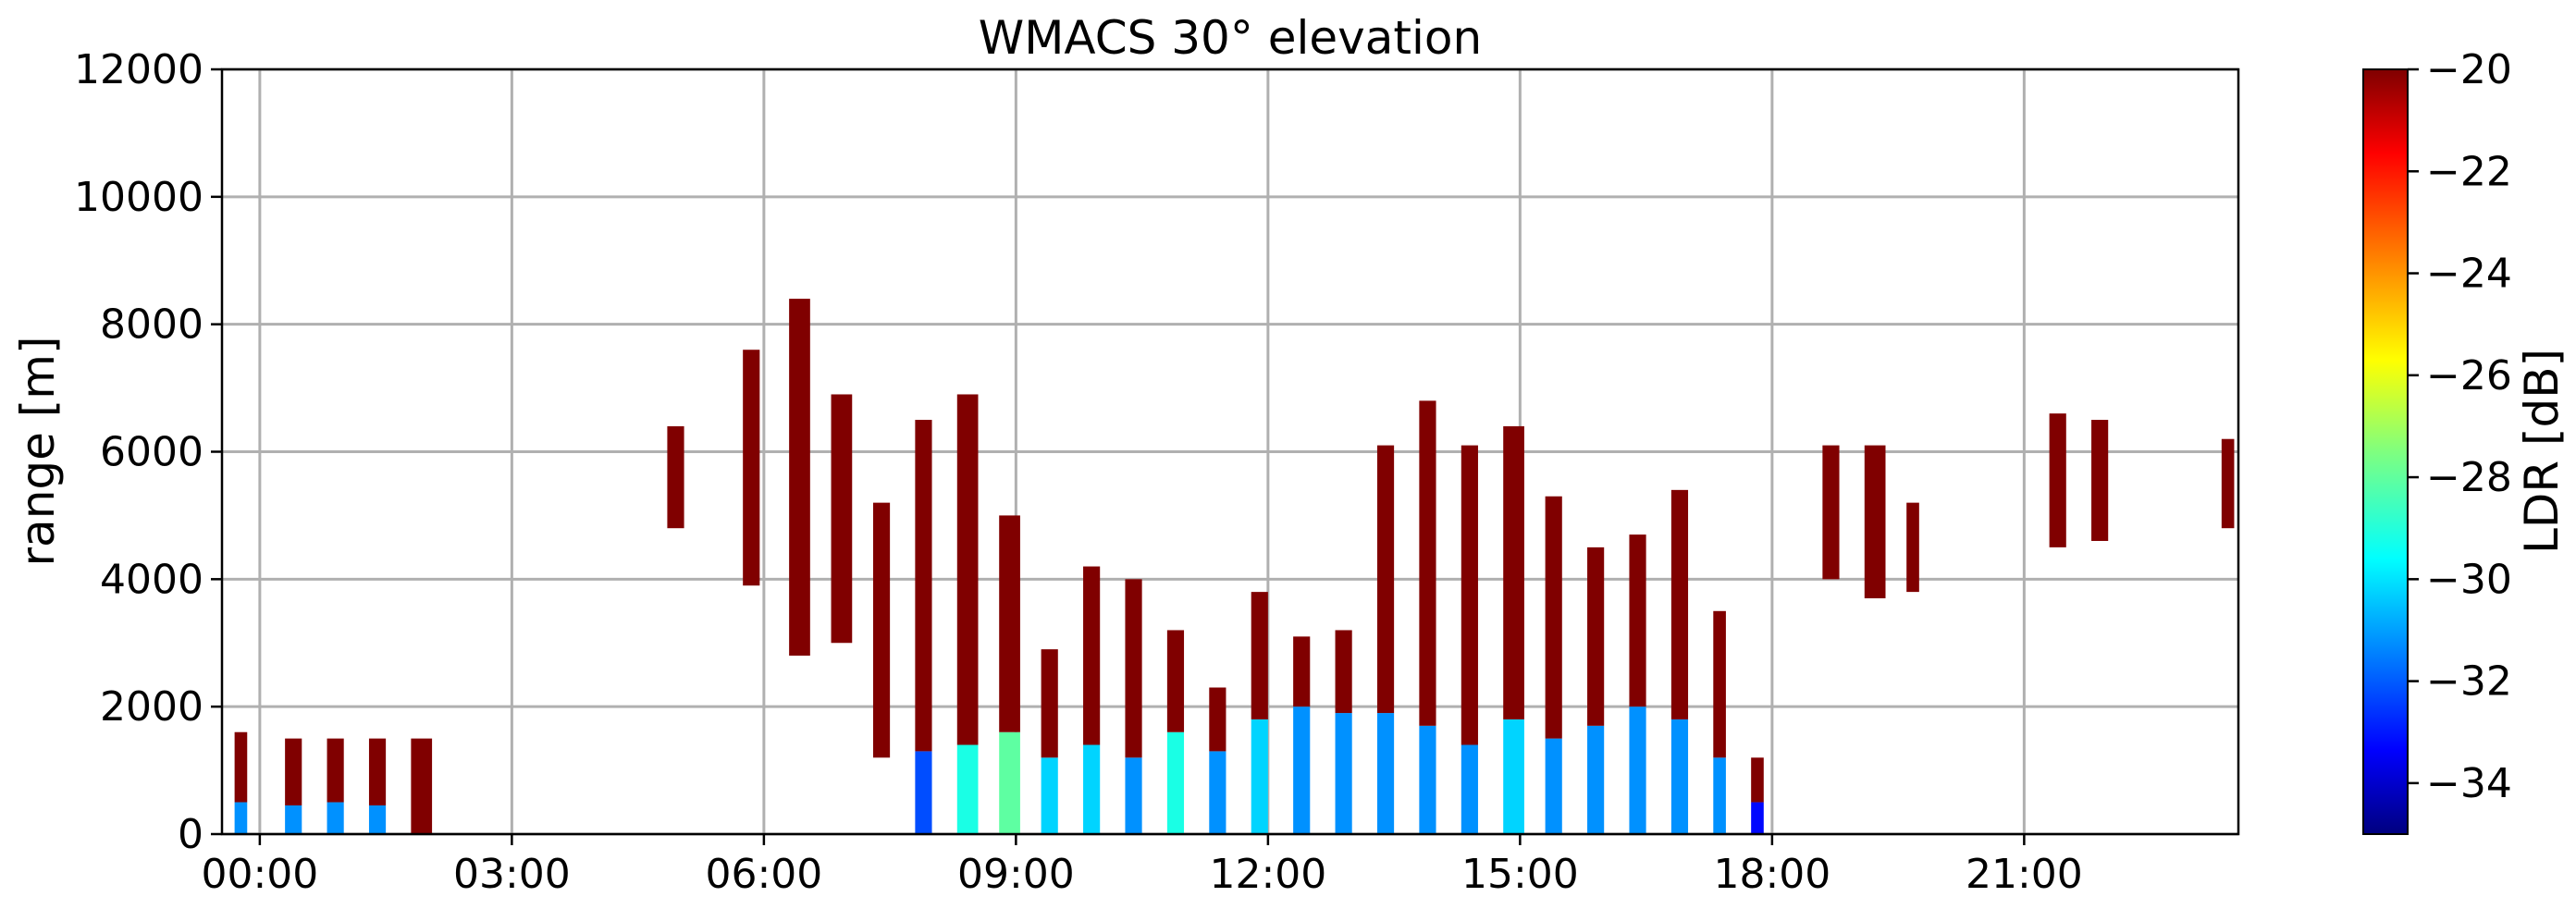  Describe the element at coordinates (38, 452) in the screenshot. I see `y-axis-title: range [m]` at that location.